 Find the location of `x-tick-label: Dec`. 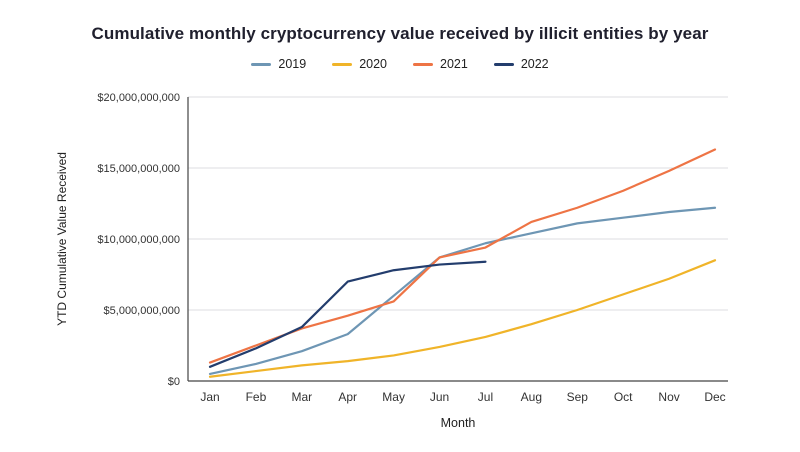

x-tick-label: Dec is located at coordinates (714, 397).